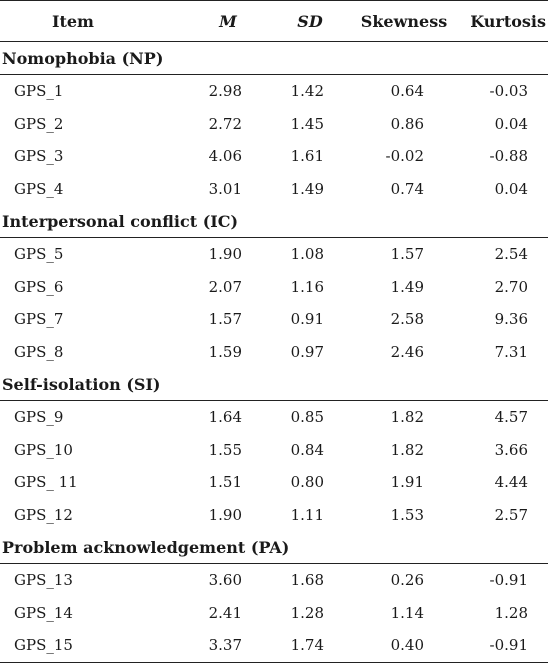 The image size is (548, 663). Describe the element at coordinates (274, 482) in the screenshot. I see `table-row: GPS_ 11 1.51 0.80 1.91 4.44` at that location.